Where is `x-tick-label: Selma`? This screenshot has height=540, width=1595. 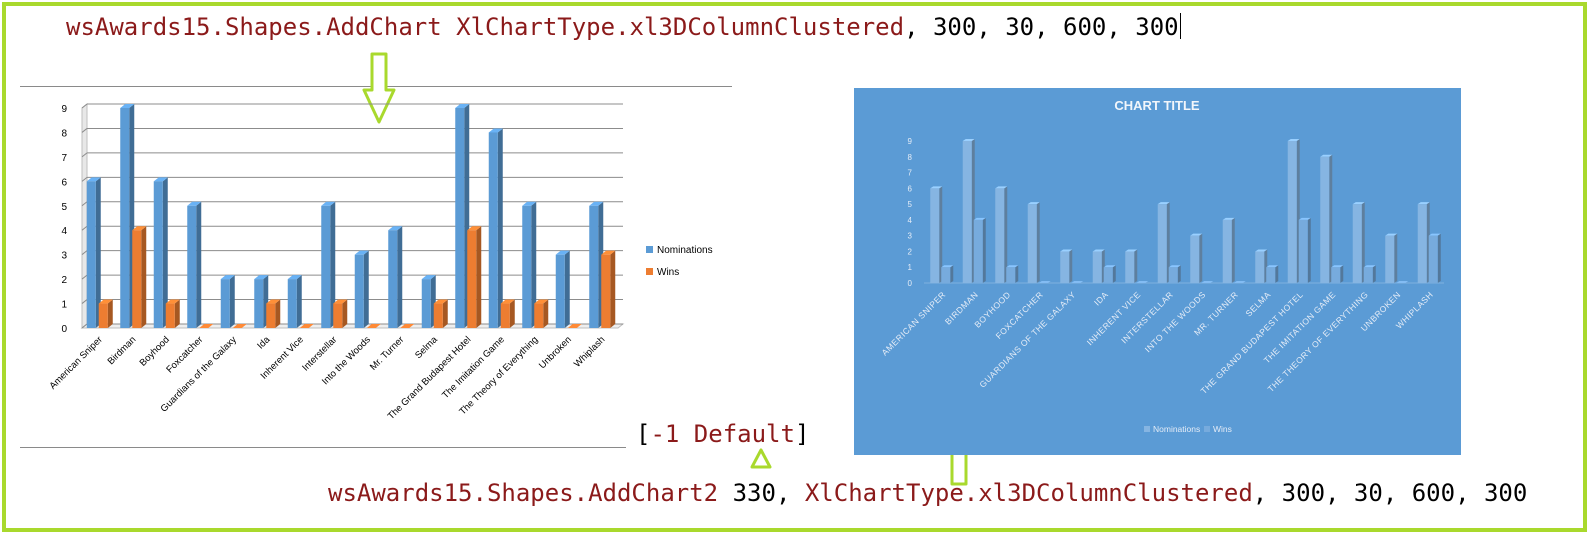
x-tick-label: Selma is located at coordinates (426, 347).